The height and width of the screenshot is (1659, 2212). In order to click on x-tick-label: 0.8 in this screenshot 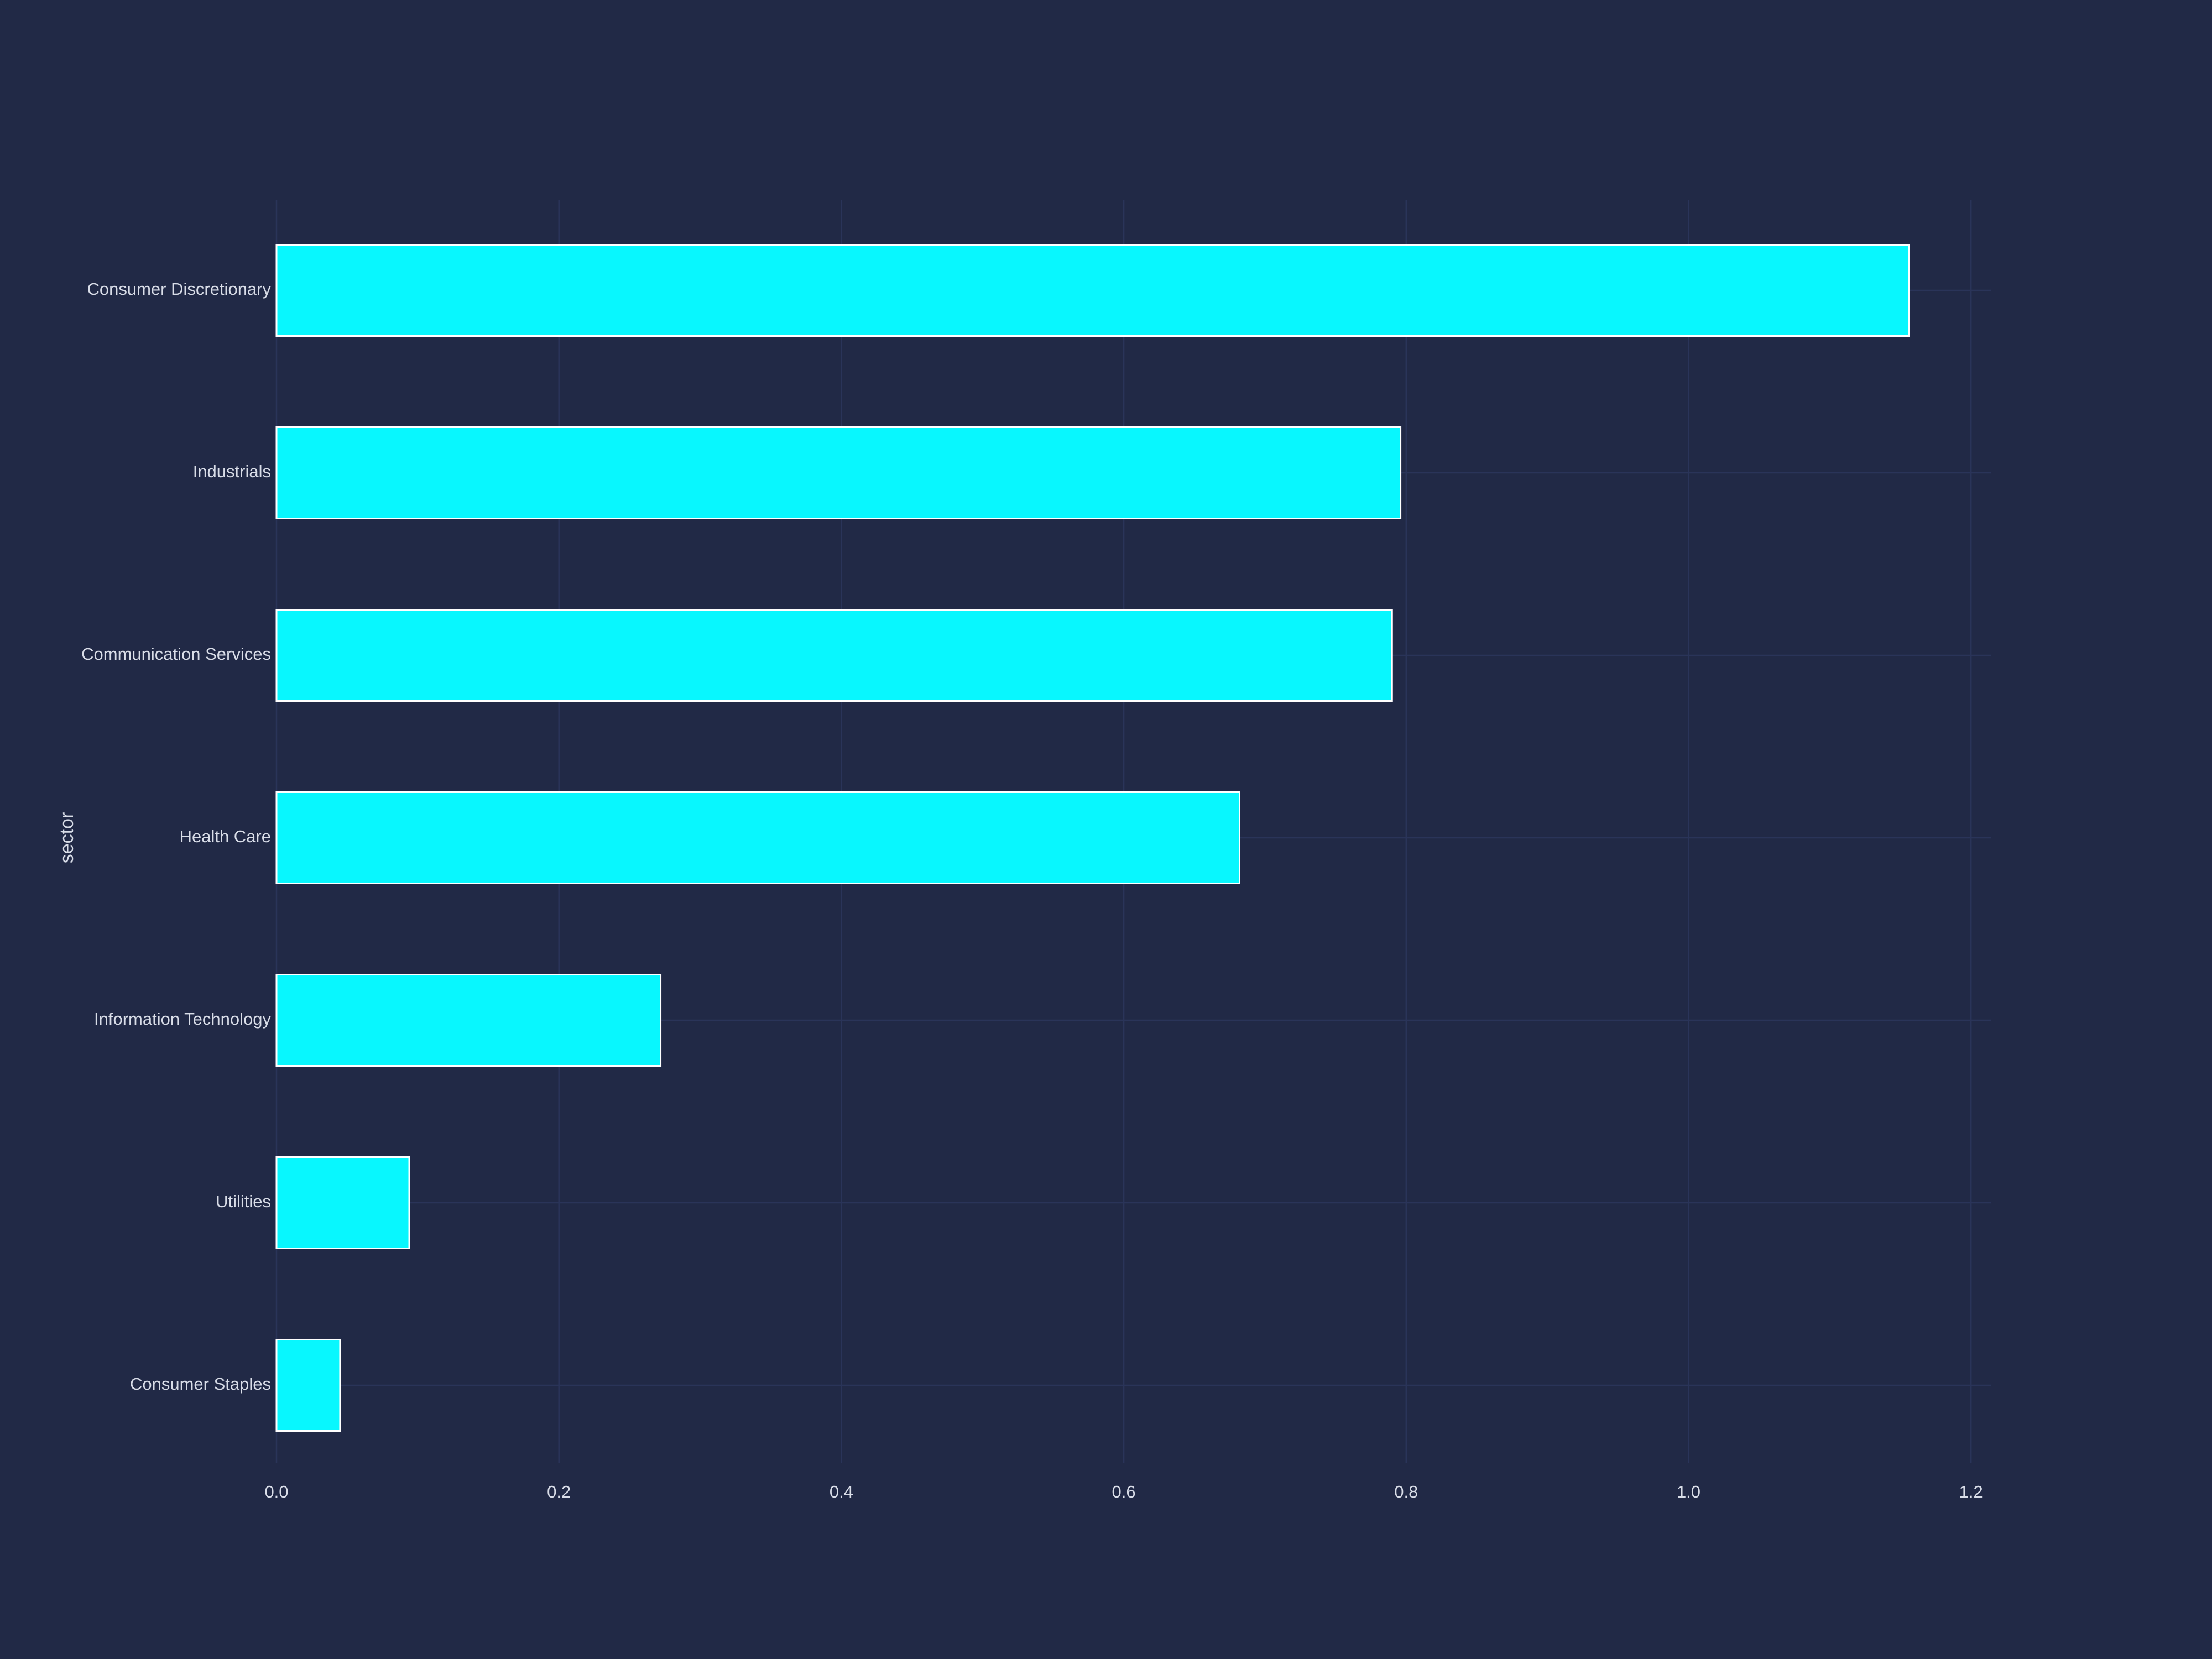, I will do `click(1406, 1492)`.